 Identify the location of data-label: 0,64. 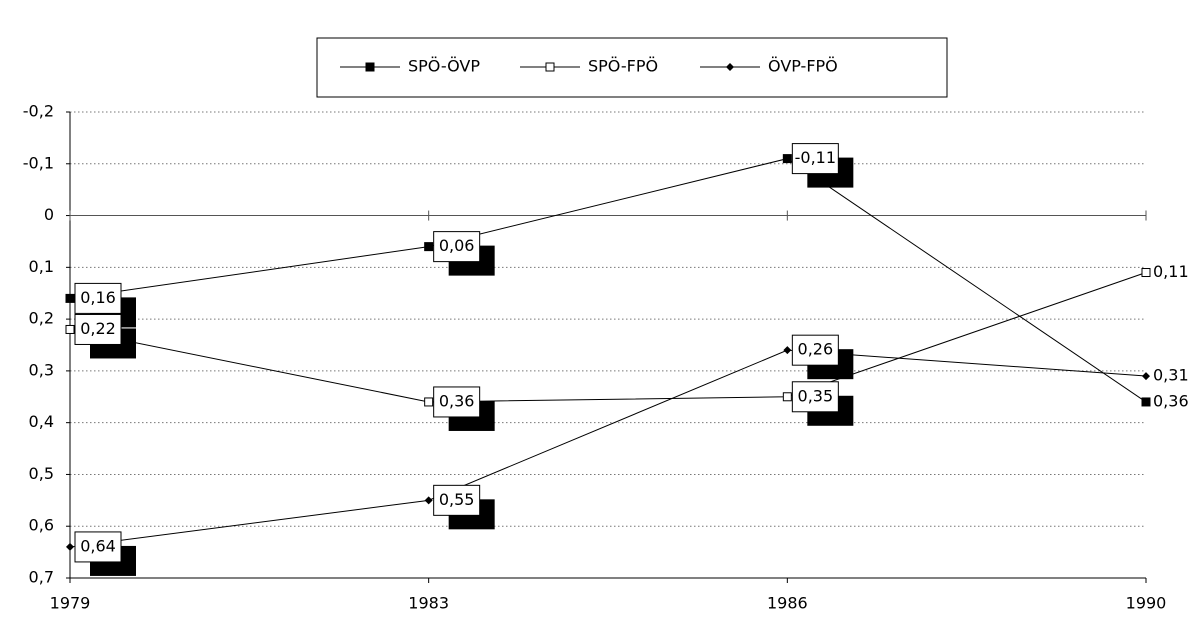
(98, 545).